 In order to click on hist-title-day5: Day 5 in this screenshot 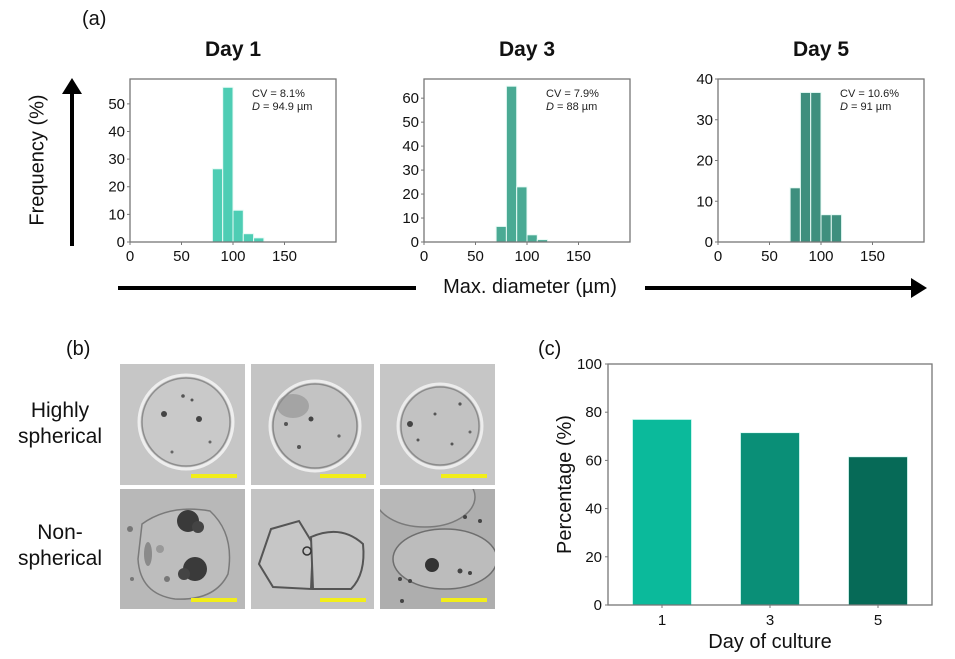, I will do `click(821, 49)`.